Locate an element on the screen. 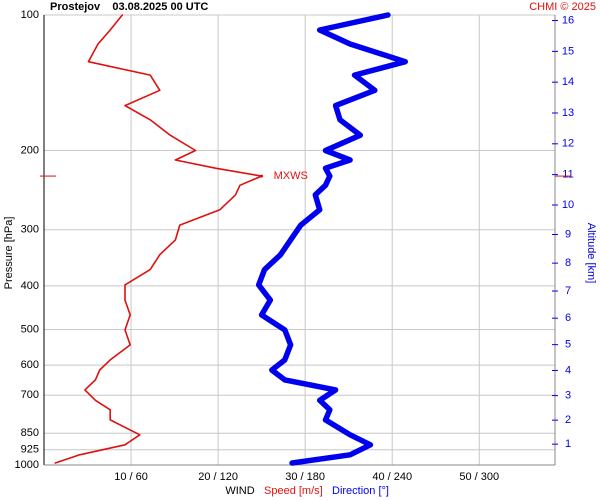 Image resolution: width=600 pixels, height=500 pixels. y2-tick-label: 7 is located at coordinates (568, 291).